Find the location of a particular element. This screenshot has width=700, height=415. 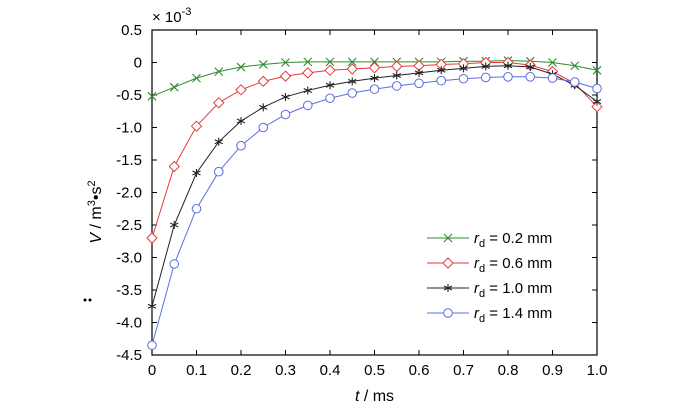

y-tick-label: 0 is located at coordinates (138, 63).